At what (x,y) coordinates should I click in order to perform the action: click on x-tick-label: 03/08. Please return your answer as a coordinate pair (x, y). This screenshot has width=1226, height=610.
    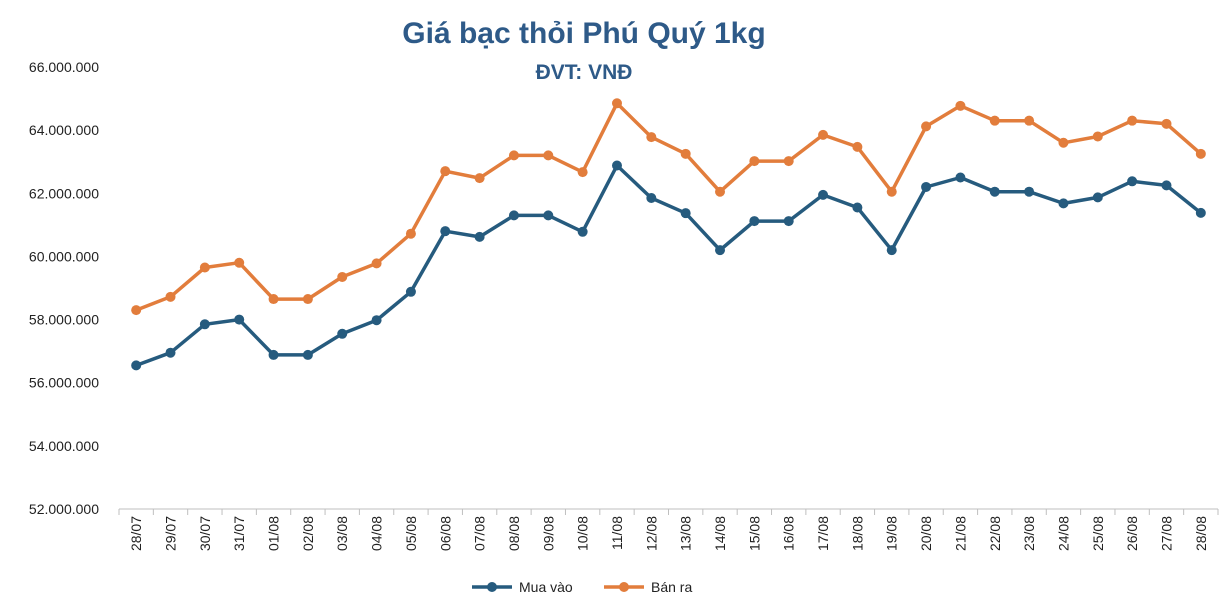
    Looking at the image, I should click on (342, 533).